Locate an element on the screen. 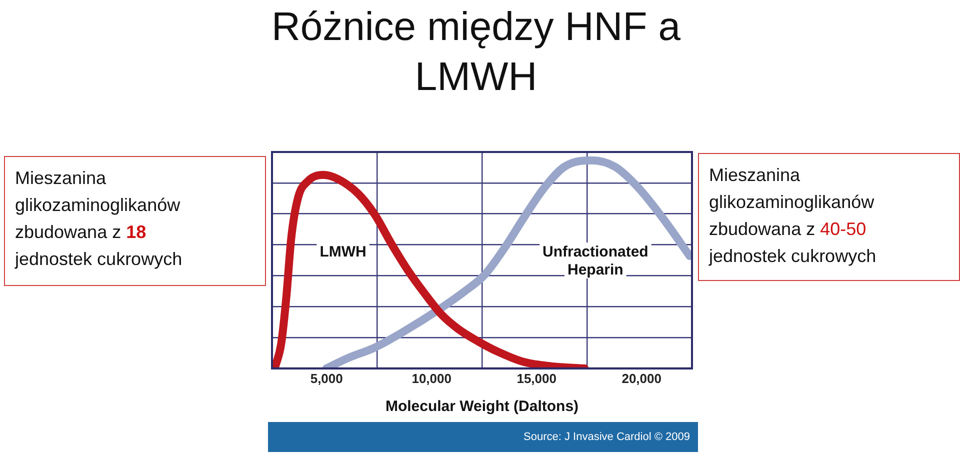  text: Mieszanina glikozaminoglikanów zbudowana z 18 jednostek cukrowych is located at coordinates (98, 218).